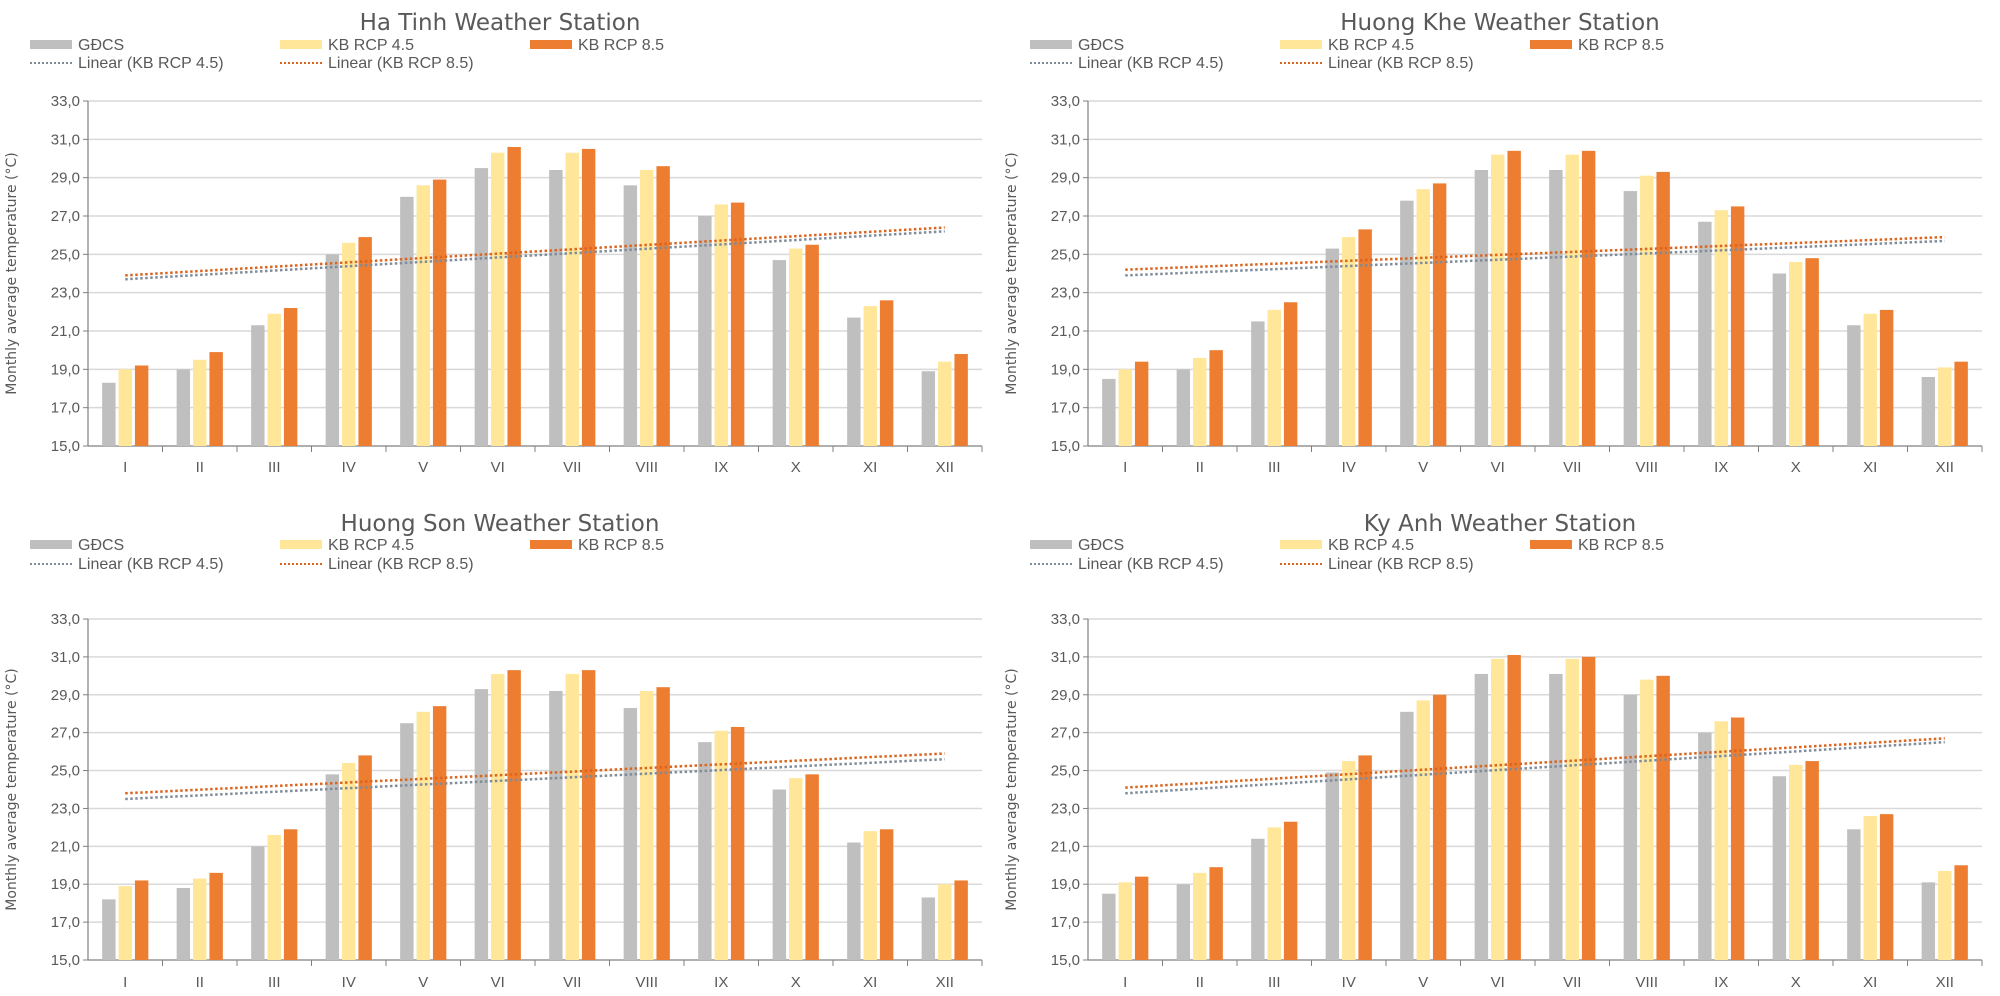 The width and height of the screenshot is (2000, 996). What do you see at coordinates (365, 857) in the screenshot?
I see `bar-kb-rcp-8-5-iv` at bounding box center [365, 857].